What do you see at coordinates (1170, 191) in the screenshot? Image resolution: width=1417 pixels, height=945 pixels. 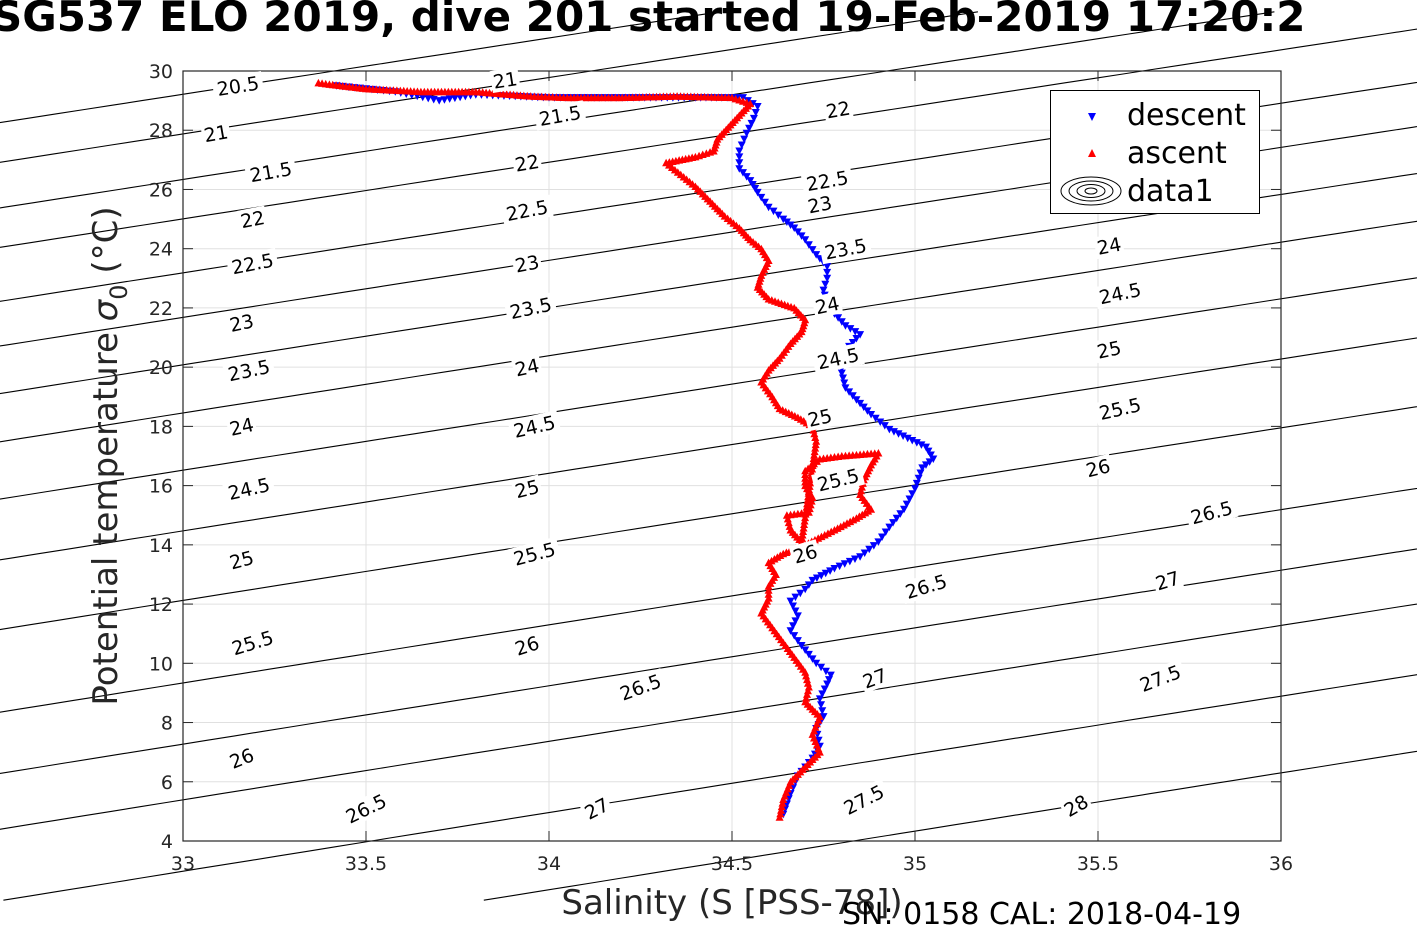 I see `legend-label-data1: data1` at bounding box center [1170, 191].